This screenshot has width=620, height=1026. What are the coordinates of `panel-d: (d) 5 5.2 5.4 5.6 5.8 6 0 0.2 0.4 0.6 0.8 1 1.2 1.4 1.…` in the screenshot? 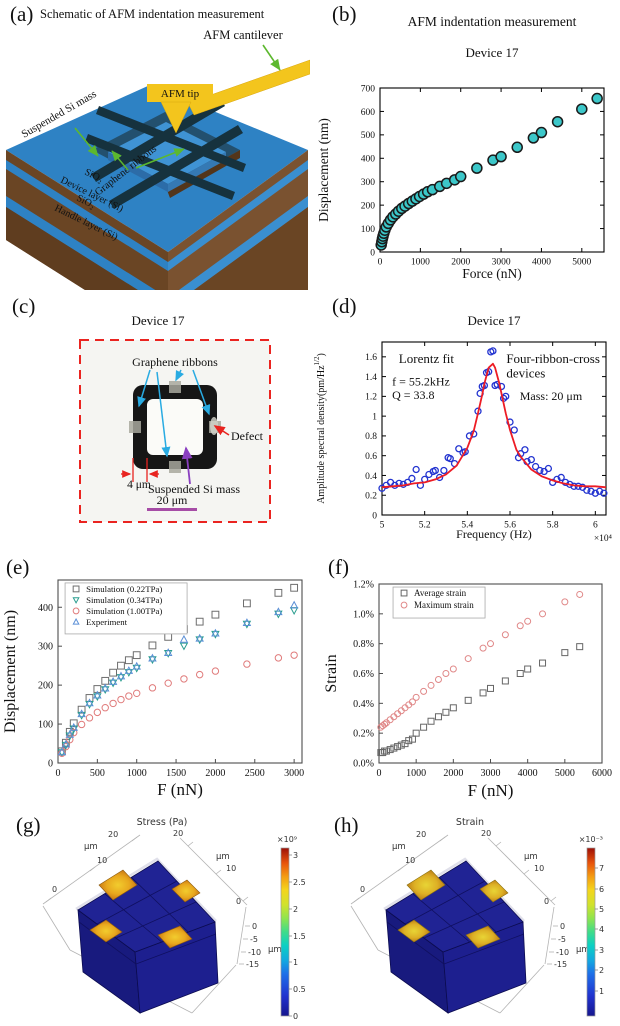 It's located at (465, 422).